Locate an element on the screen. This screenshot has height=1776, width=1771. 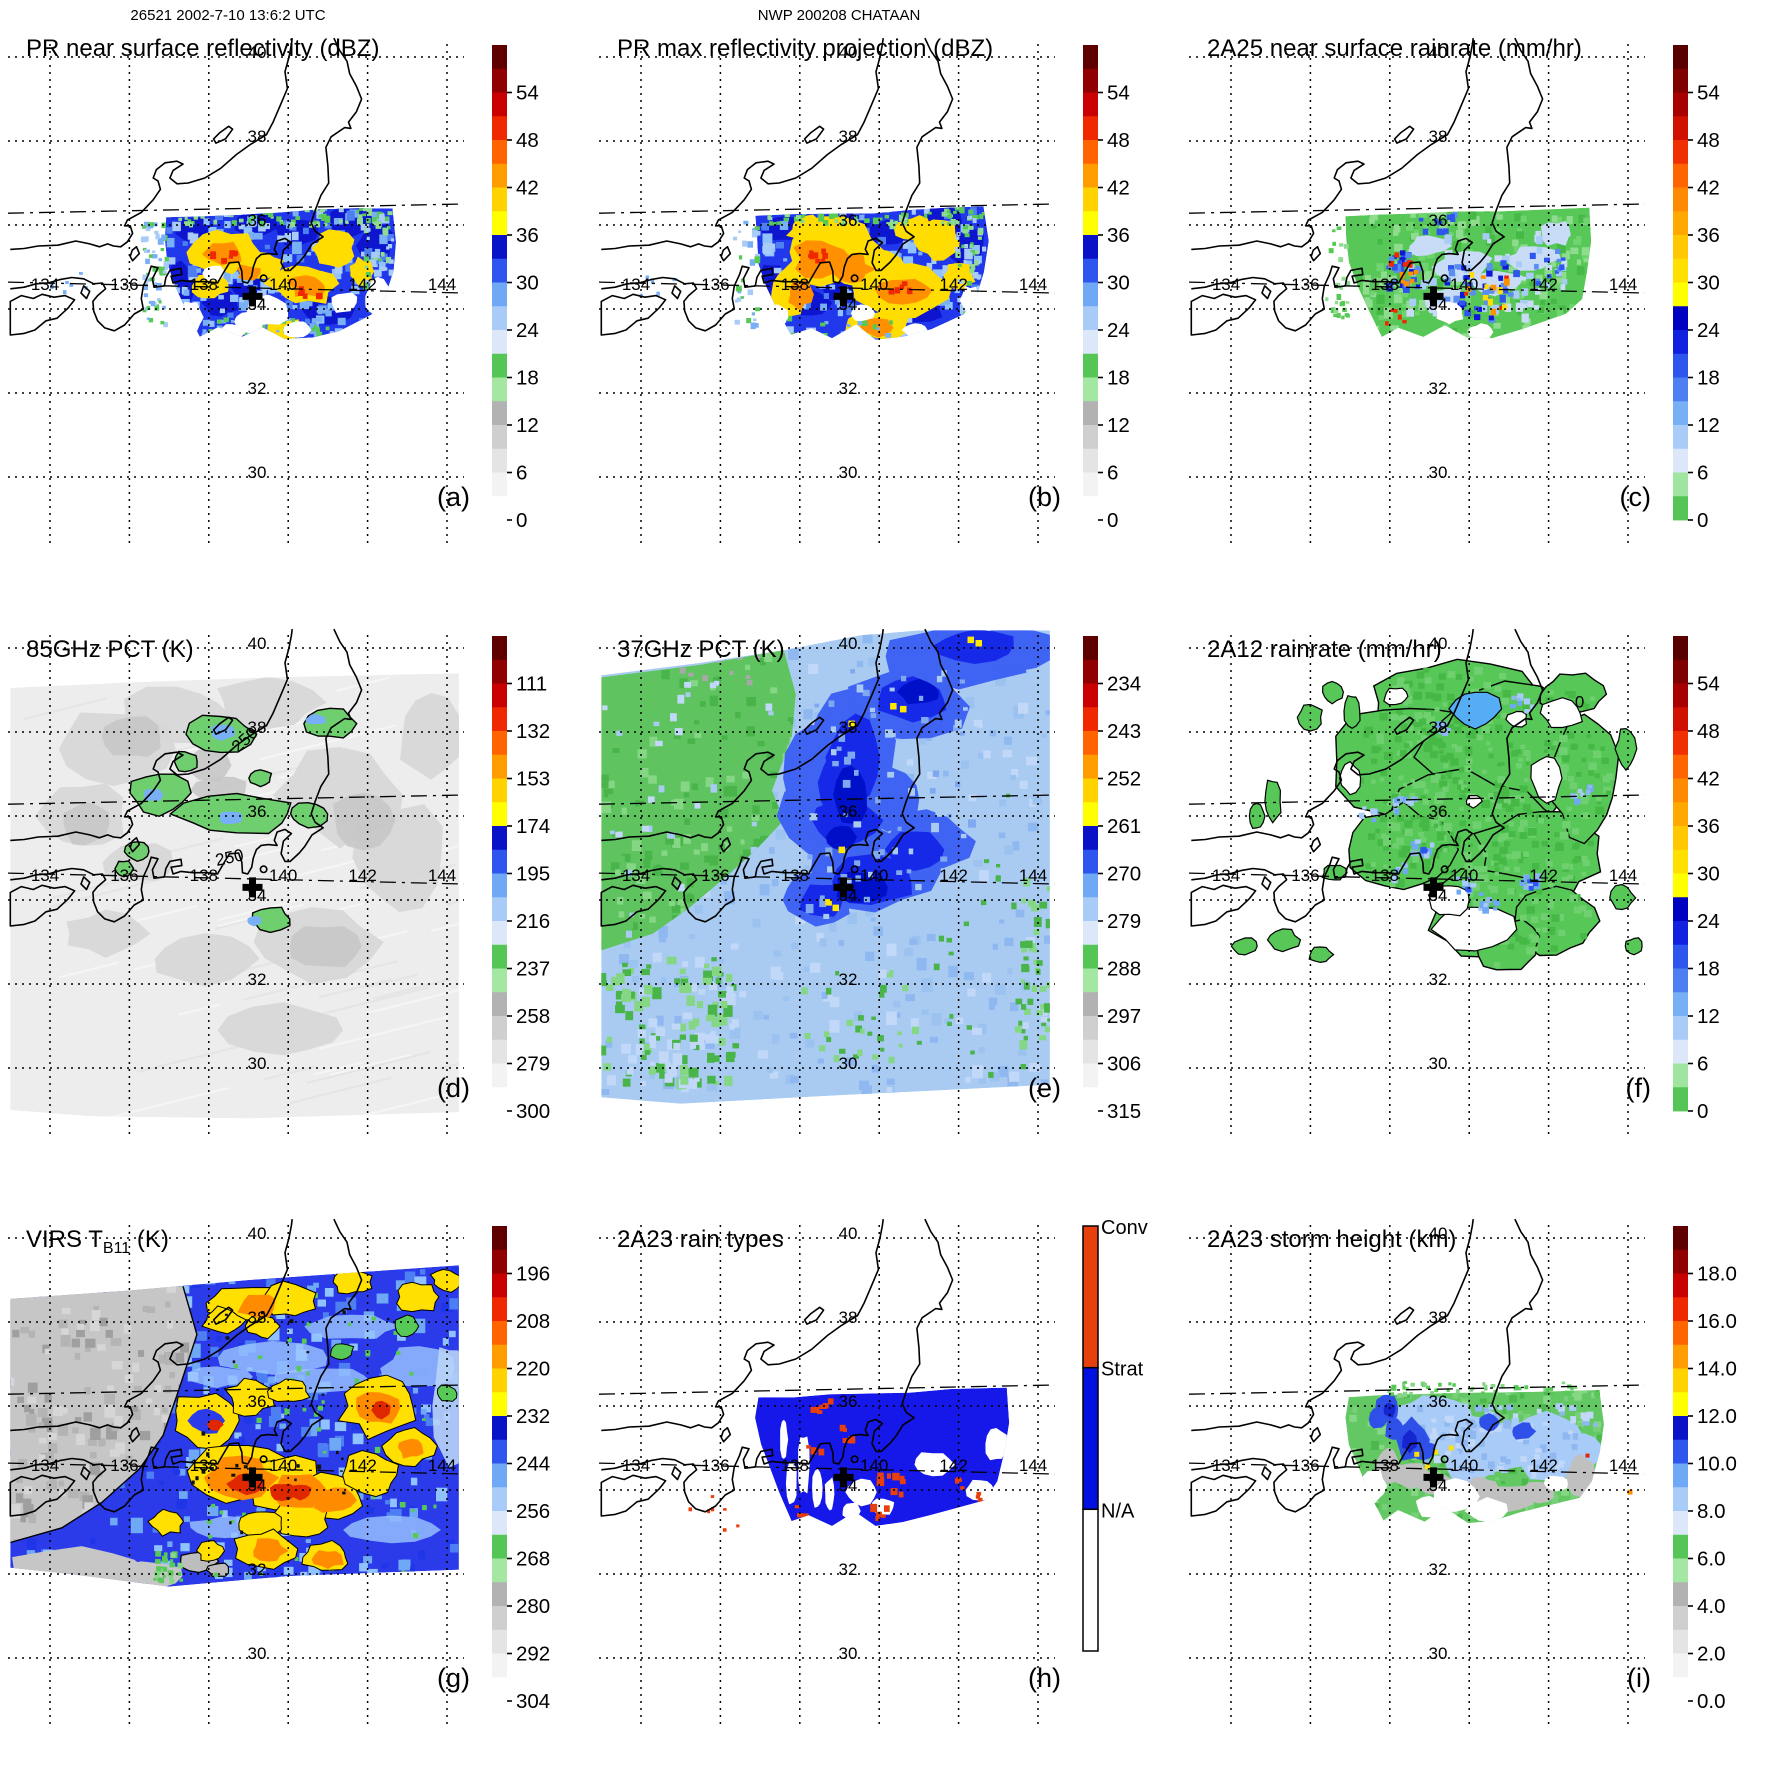
colorbar: 54 48 42 36 30 24 18 12 6 0 is located at coordinates (1106, 288).